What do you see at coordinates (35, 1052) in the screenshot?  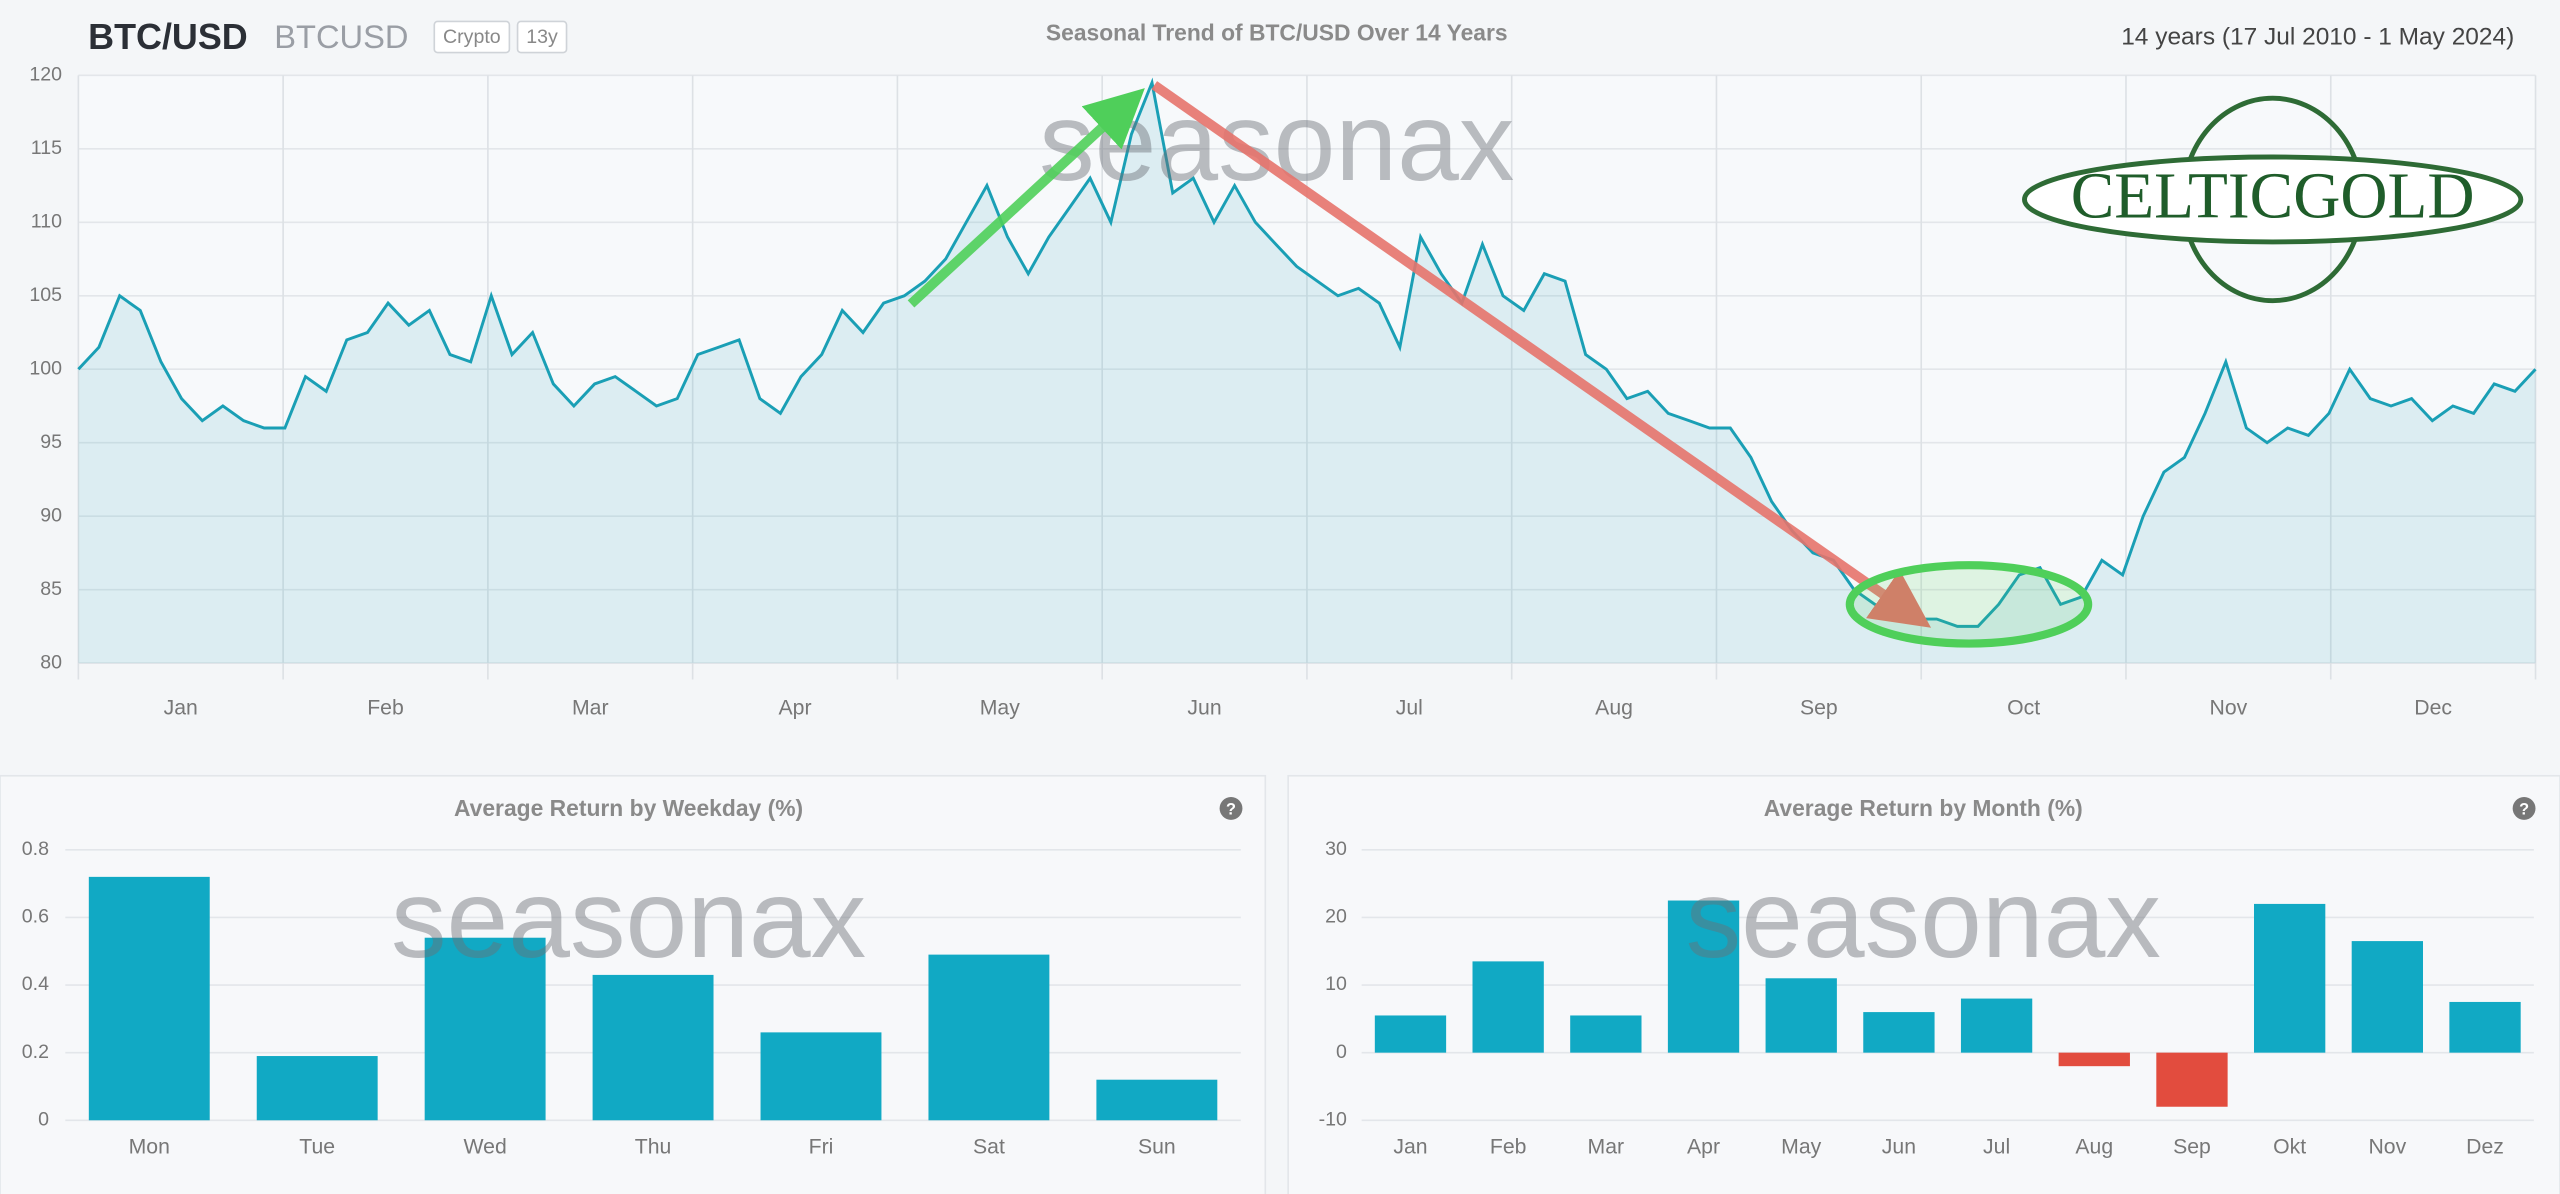 I see `y-tick-label: 0.2` at bounding box center [35, 1052].